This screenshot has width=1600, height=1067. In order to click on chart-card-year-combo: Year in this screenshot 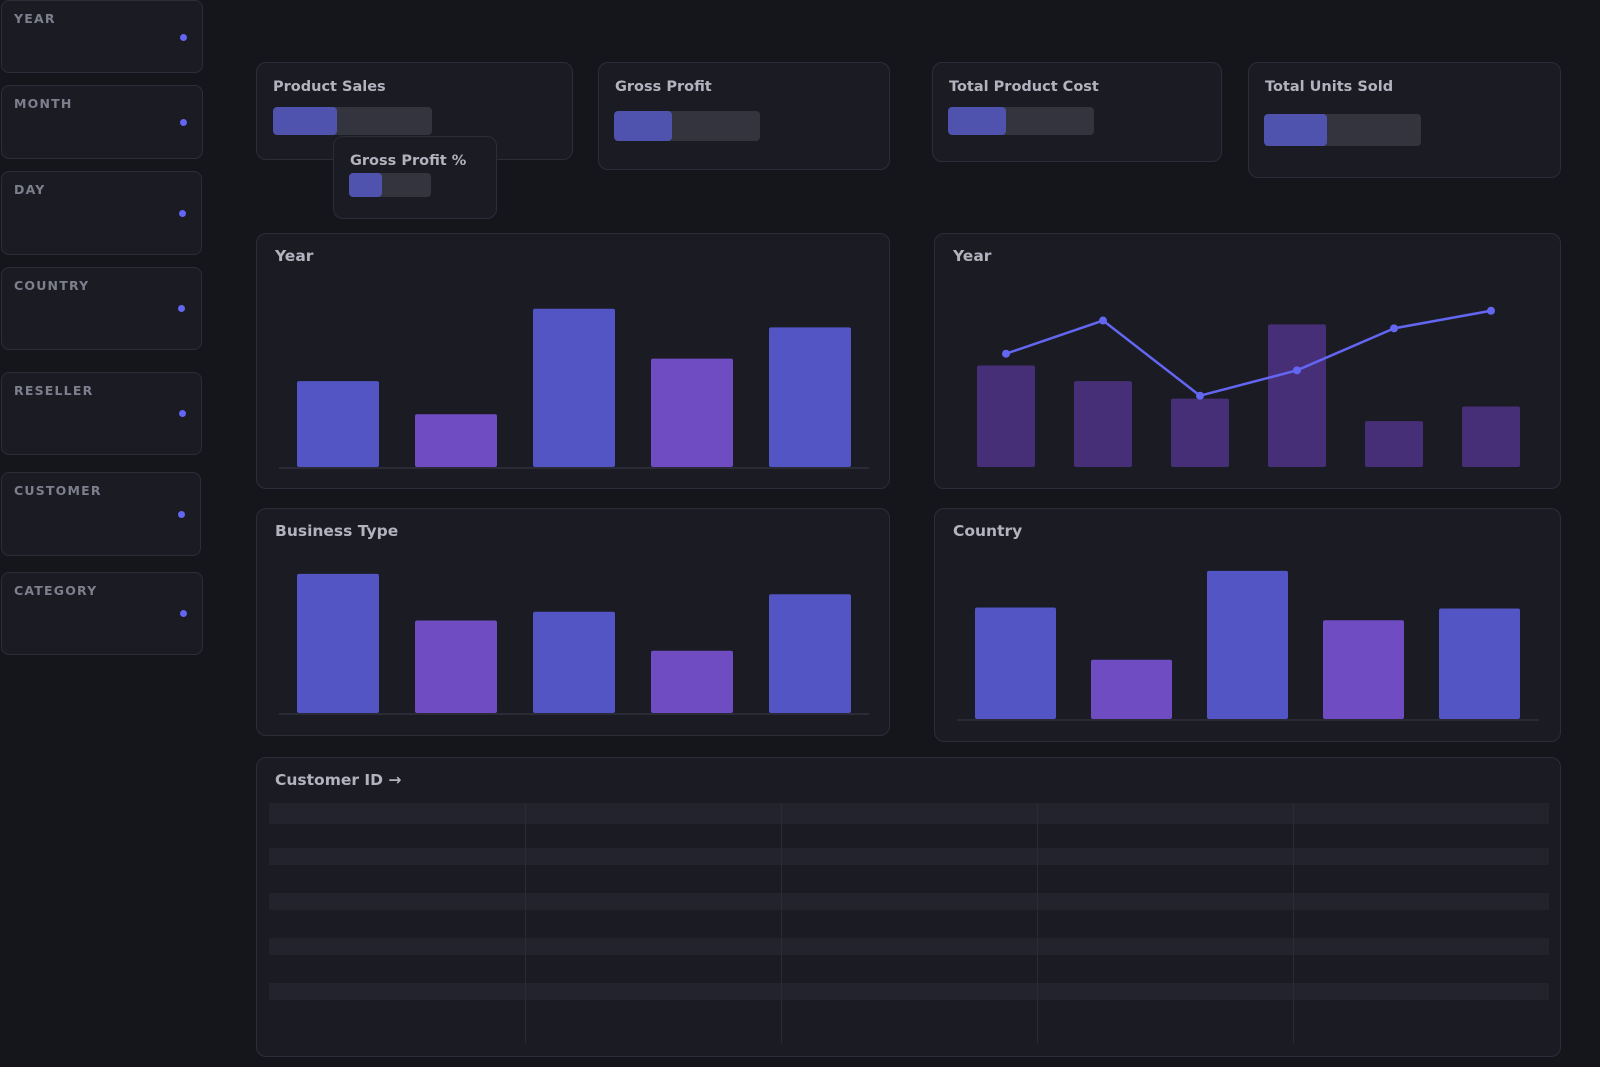, I will do `click(1247, 361)`.